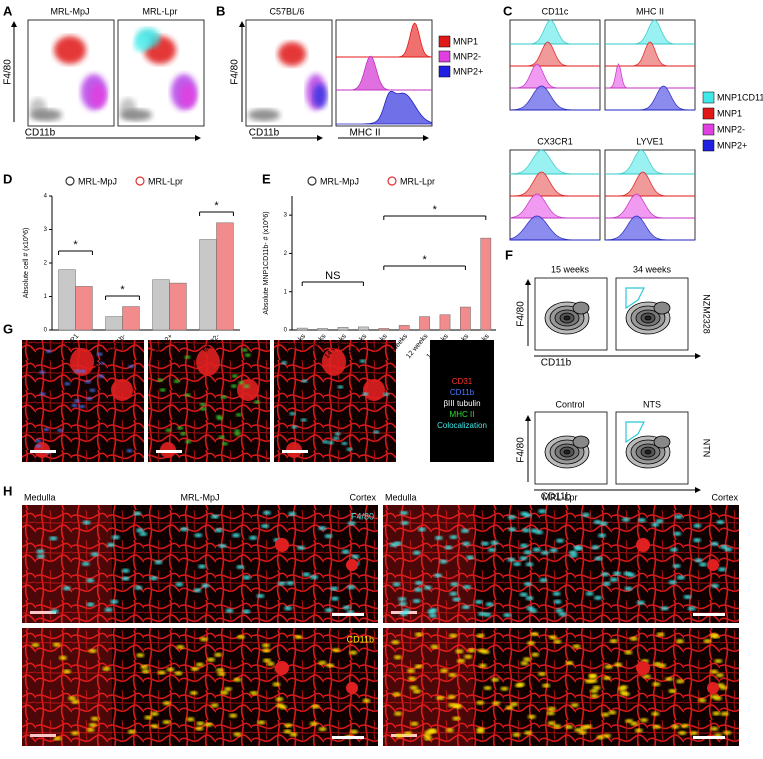  I want to click on y-tick-label: 2, so click(46, 264).